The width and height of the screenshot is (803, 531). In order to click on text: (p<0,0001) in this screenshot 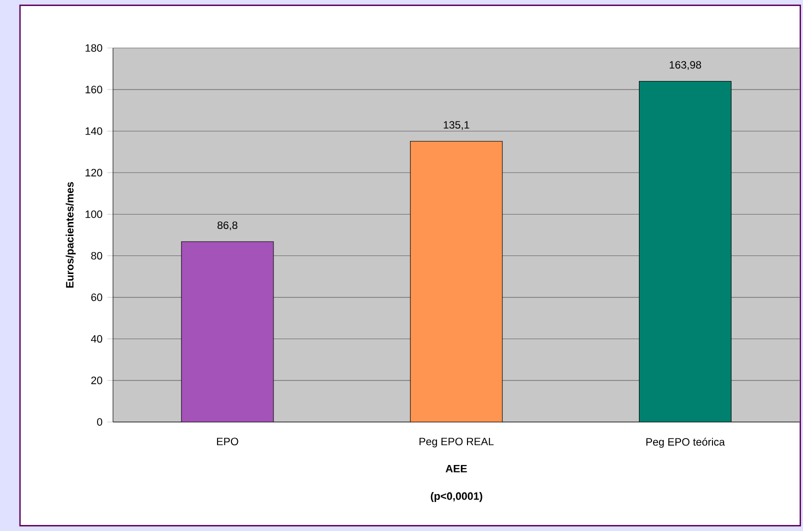, I will do `click(456, 497)`.